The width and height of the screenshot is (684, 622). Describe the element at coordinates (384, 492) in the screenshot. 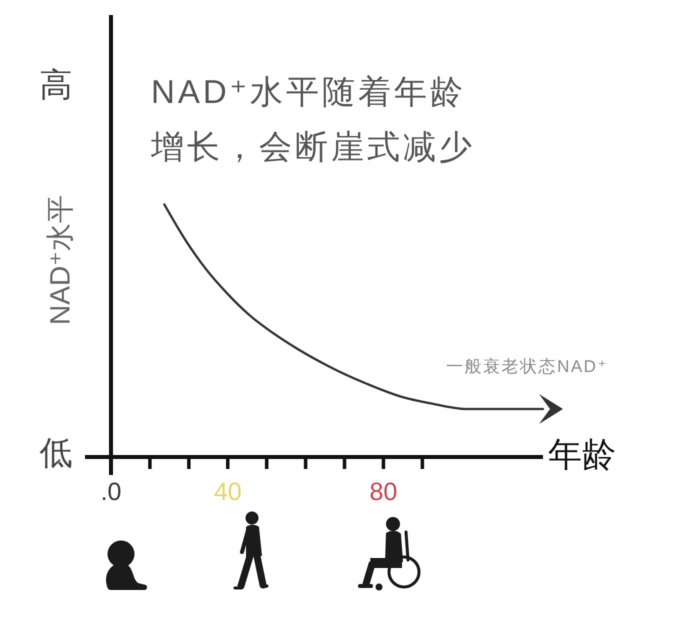

I see `x-tick-label: 80` at that location.